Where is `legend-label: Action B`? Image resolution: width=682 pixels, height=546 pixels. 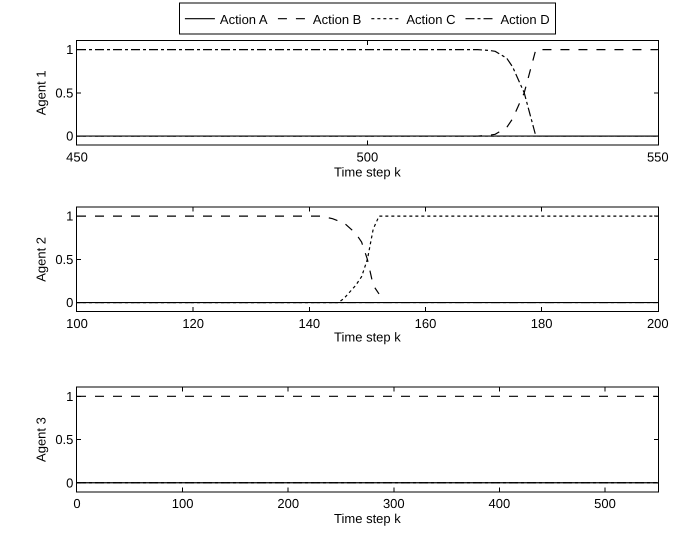
legend-label: Action B is located at coordinates (337, 19).